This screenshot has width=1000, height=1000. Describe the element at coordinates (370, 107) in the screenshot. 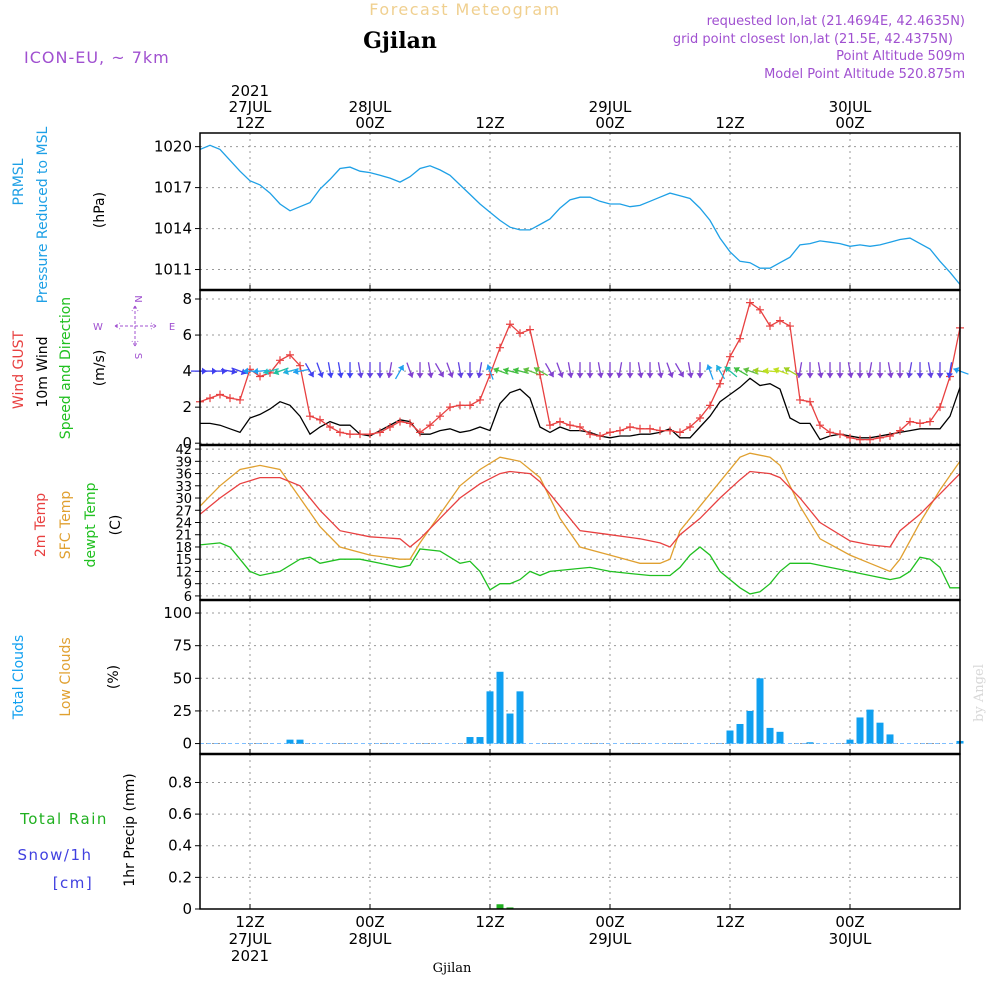

I see `top-time-tick-label: 28JUL` at that location.